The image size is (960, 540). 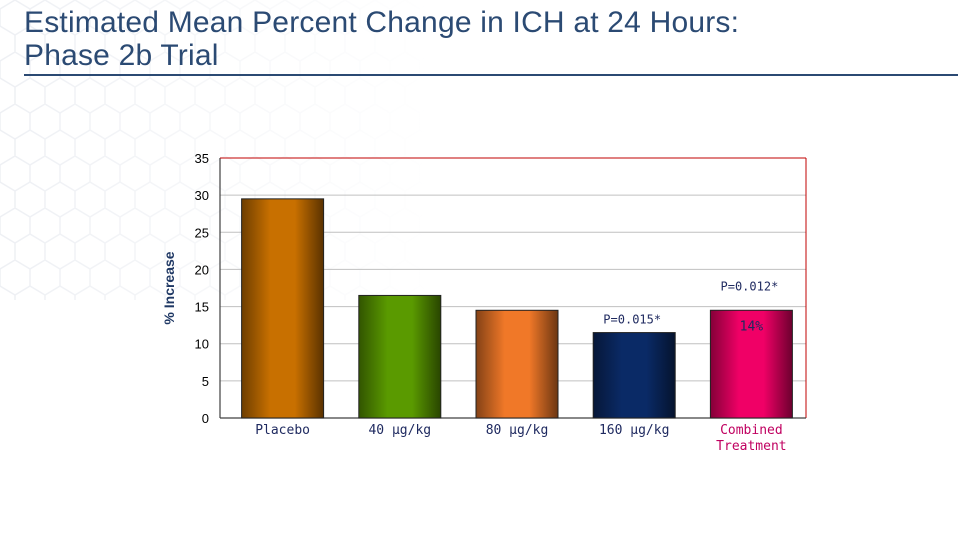 I want to click on x-category-label: 160 µg/kg, so click(x=634, y=430).